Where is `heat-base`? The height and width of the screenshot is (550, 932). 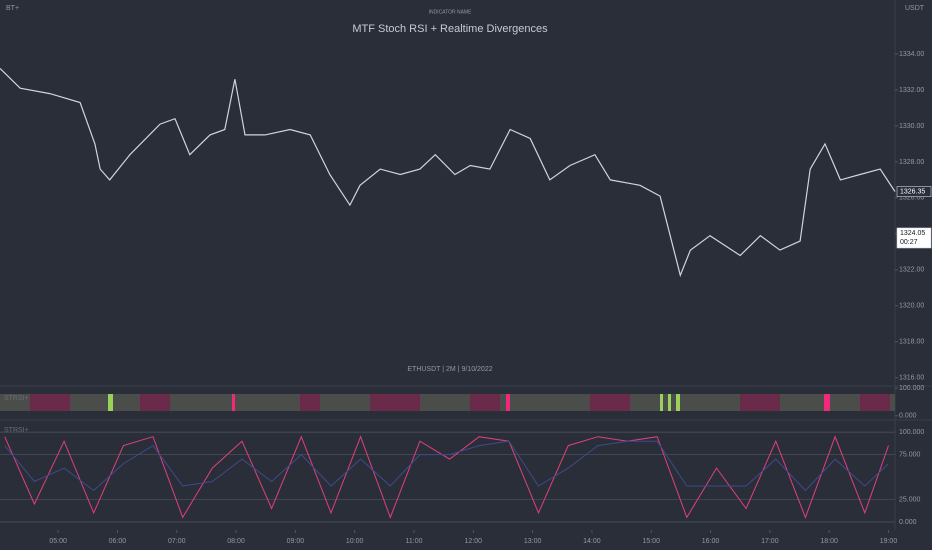
heat-base is located at coordinates (447, 402).